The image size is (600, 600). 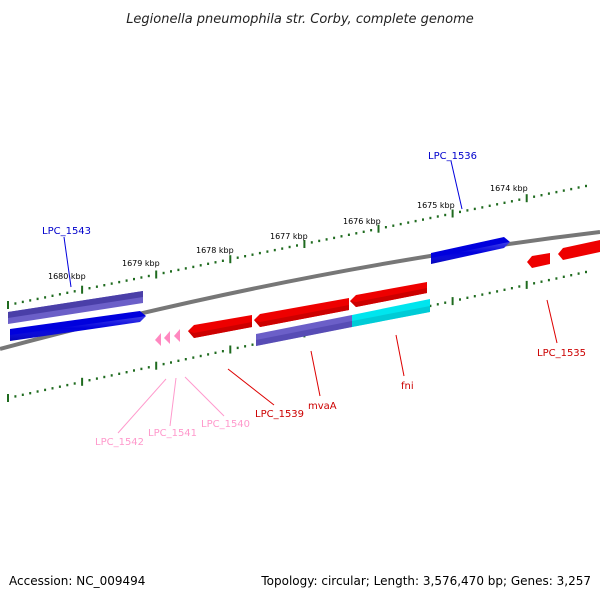 What do you see at coordinates (561, 353) in the screenshot?
I see `label-lpc1535: LPC_1535` at bounding box center [561, 353].